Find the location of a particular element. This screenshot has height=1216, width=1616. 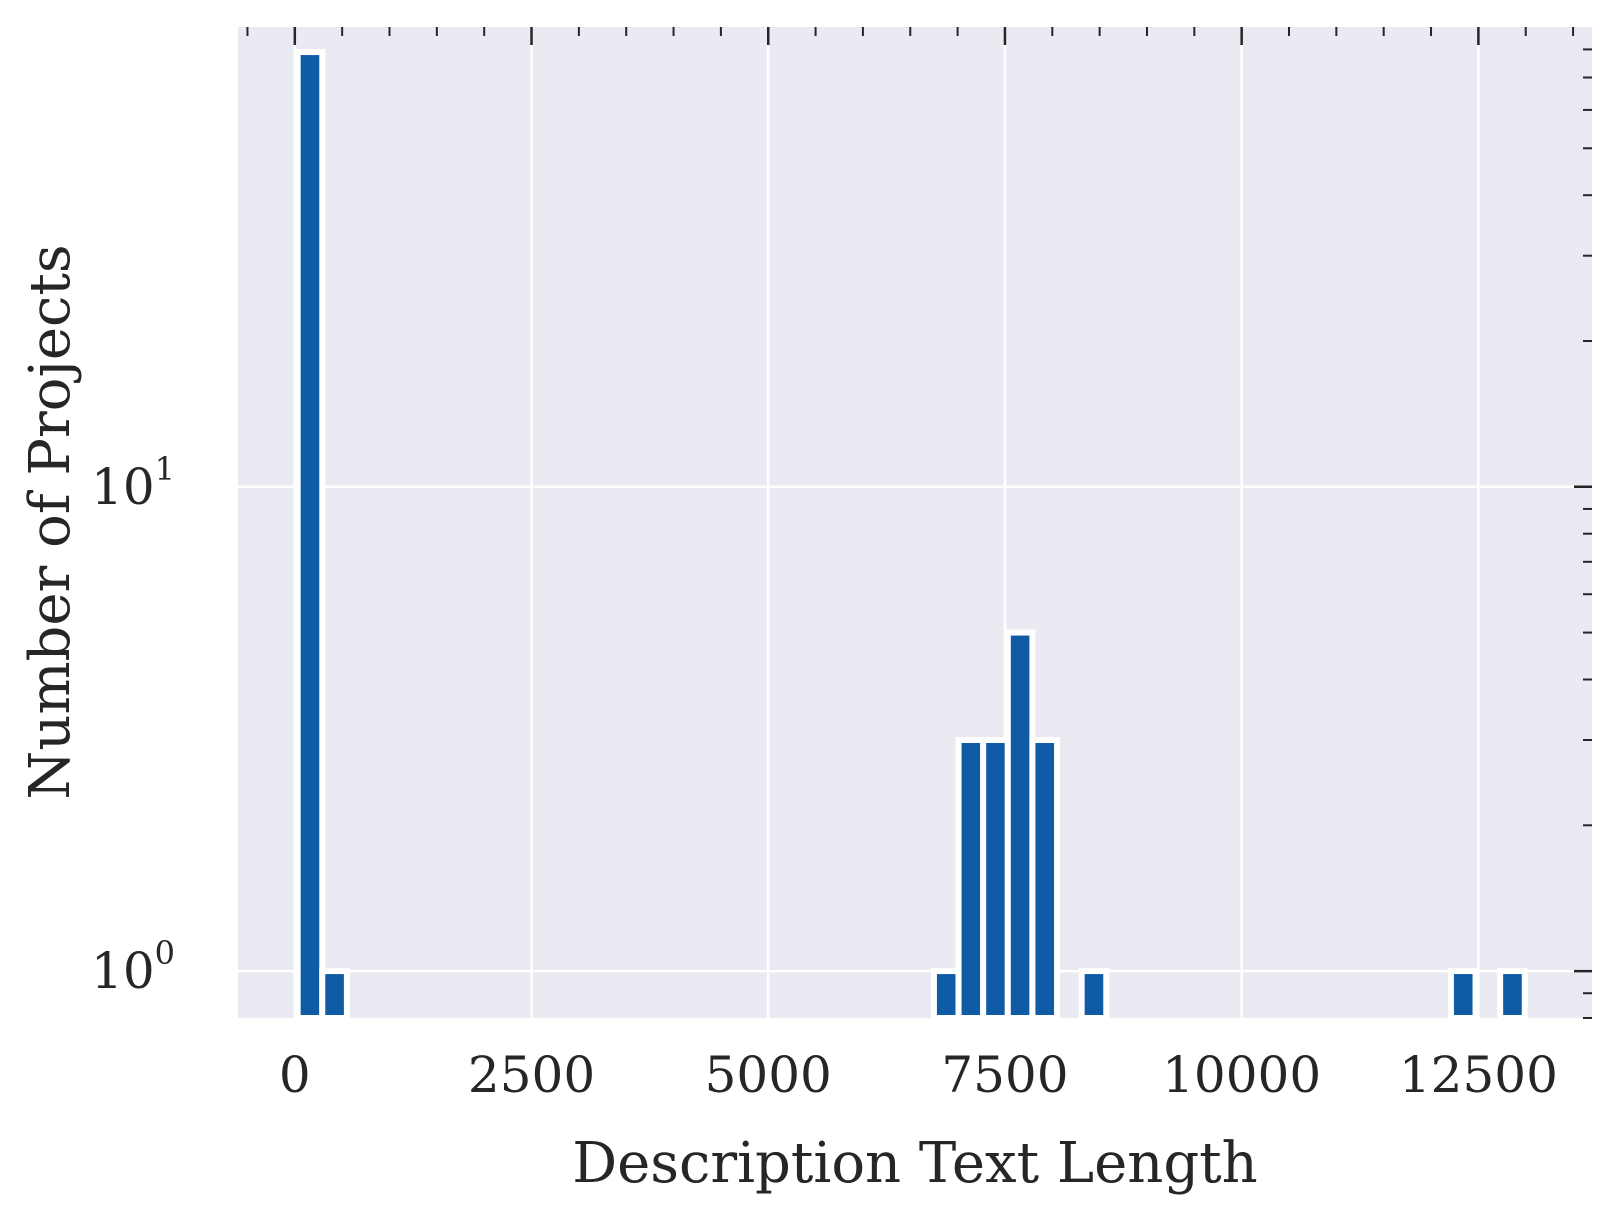

x-tick-label: 10000 is located at coordinates (1241, 1075).